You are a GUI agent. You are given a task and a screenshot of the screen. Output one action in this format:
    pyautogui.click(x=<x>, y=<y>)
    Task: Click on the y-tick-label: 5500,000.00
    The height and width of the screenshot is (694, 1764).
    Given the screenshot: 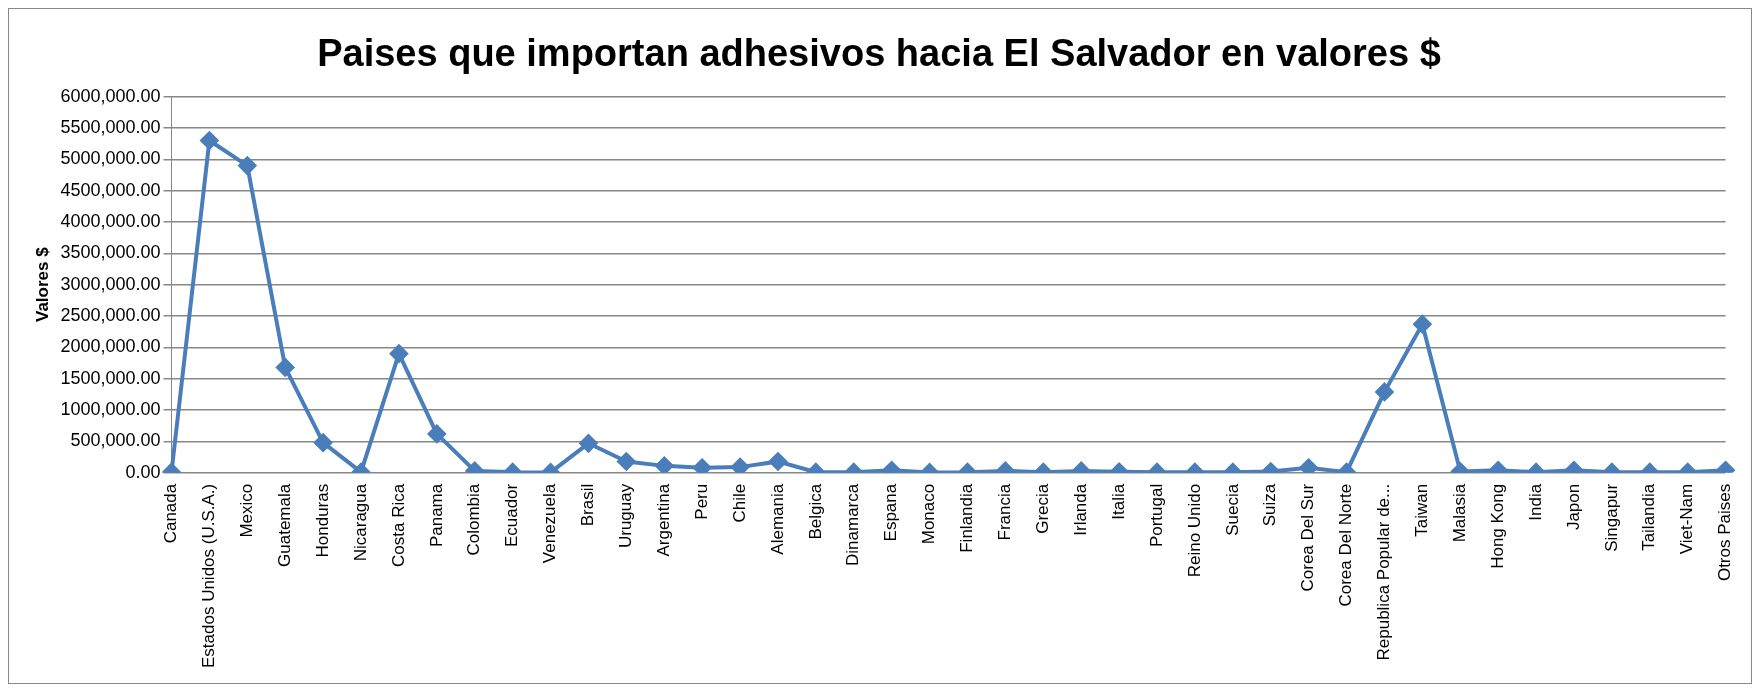 What is the action you would take?
    pyautogui.click(x=110, y=126)
    